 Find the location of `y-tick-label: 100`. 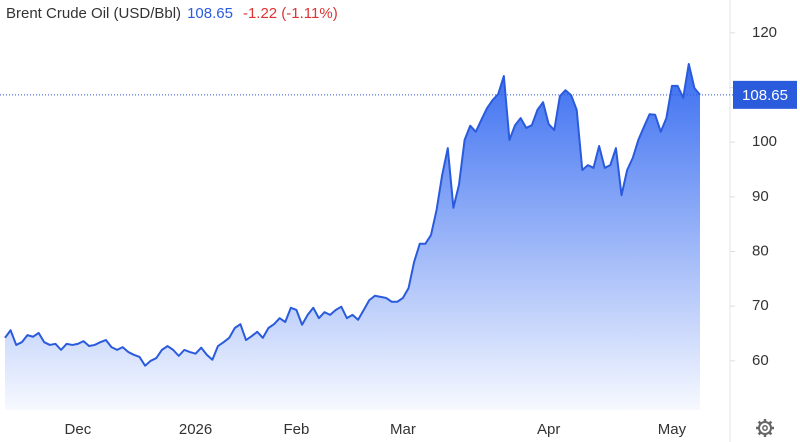

y-tick-label: 100 is located at coordinates (764, 141).